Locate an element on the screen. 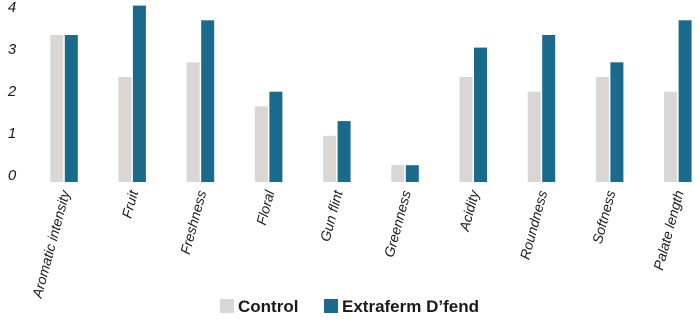 This screenshot has width=700, height=329. x-category-label: Floral is located at coordinates (265, 207).